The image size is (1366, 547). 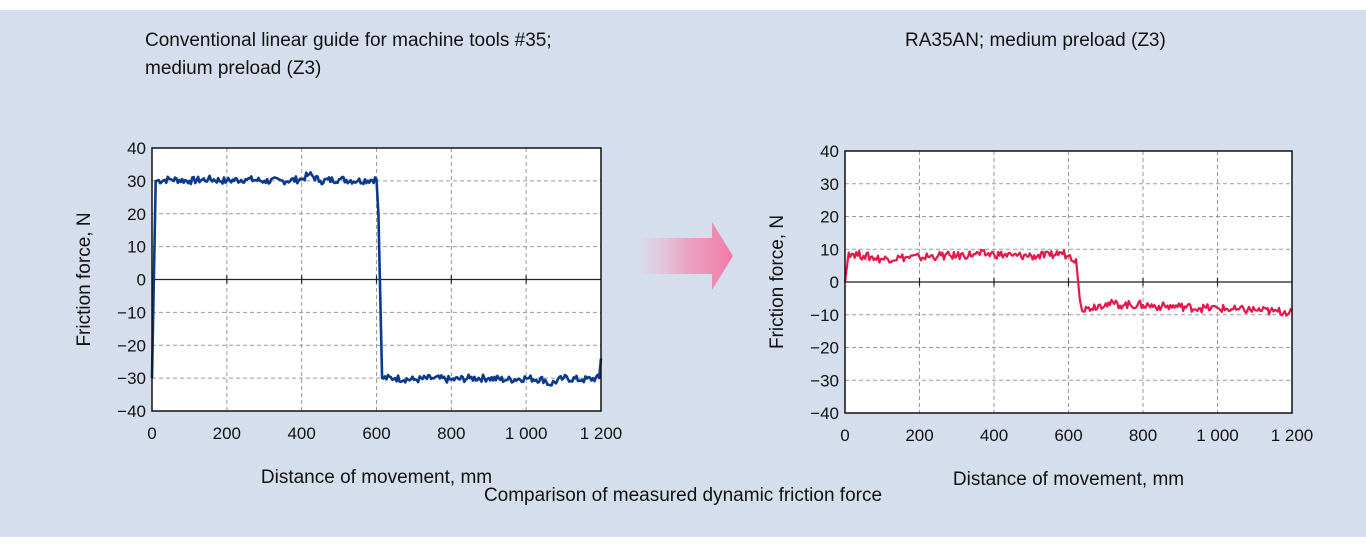 I want to click on transition-arrow-icon, so click(x=686, y=256).